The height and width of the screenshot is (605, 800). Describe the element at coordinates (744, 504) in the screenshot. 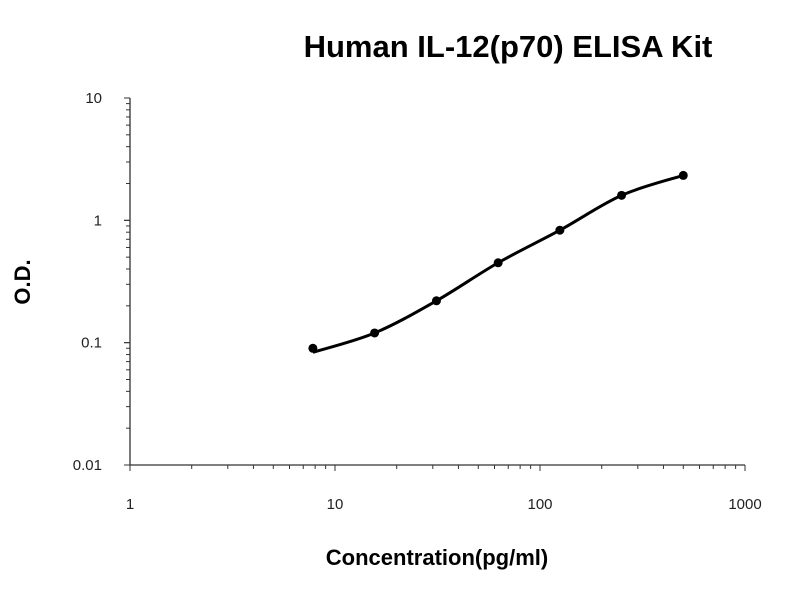

I see `x-tick-label: 1000` at that location.